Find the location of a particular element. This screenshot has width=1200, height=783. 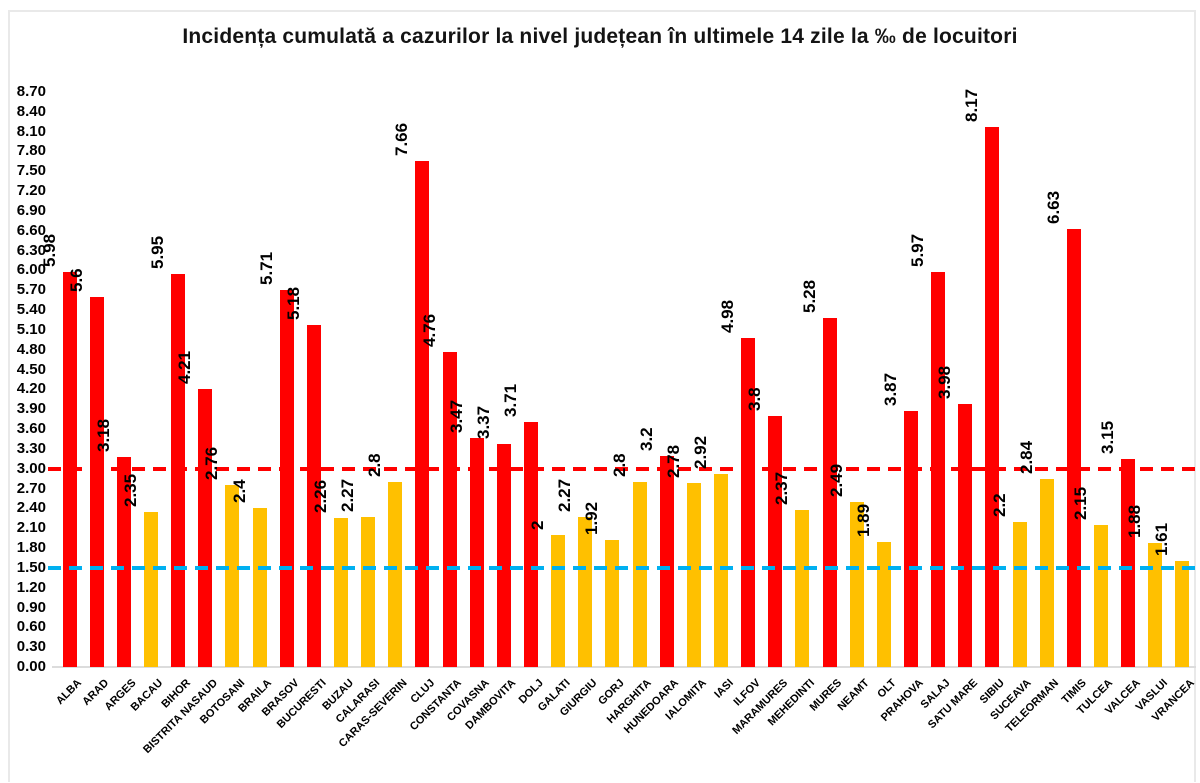

bar-value-label-vaslui: 1.88 is located at coordinates (1135, 521).